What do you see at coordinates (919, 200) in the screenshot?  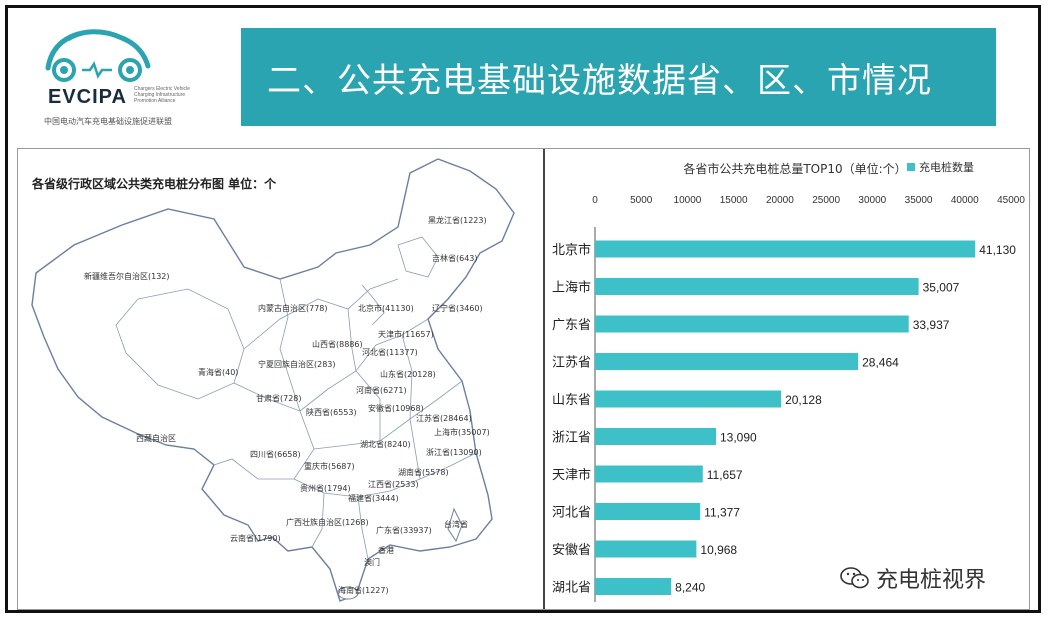 I see `x-tick-label: 35000` at bounding box center [919, 200].